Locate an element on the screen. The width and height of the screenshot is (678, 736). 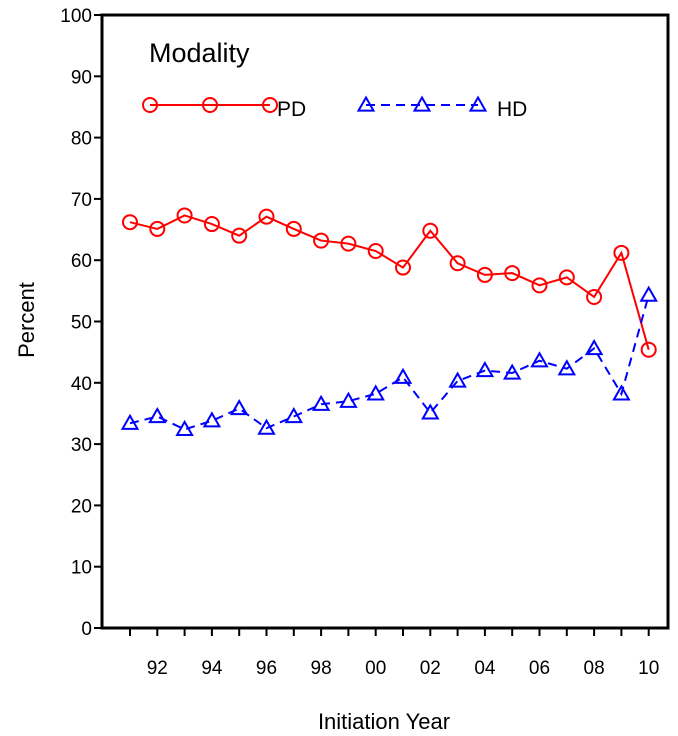
x-tick-label: 02 is located at coordinates (430, 668).